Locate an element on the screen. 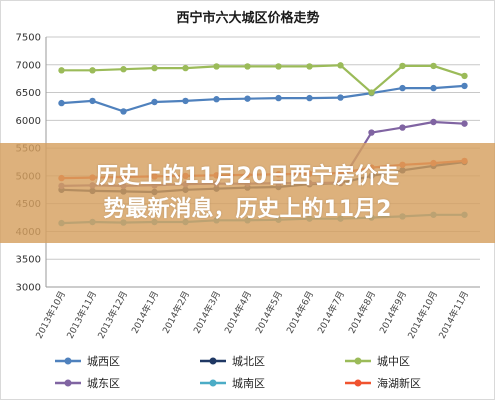  legend-label: 城南区 is located at coordinates (248, 383).